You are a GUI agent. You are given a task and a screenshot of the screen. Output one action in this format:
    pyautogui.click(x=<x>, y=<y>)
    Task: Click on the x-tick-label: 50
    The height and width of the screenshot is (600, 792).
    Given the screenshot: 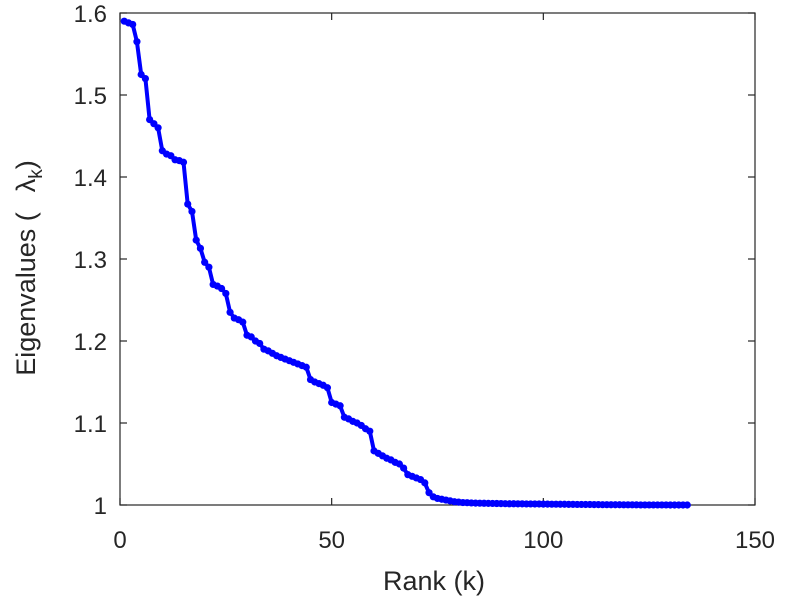 What is the action you would take?
    pyautogui.click(x=331, y=540)
    